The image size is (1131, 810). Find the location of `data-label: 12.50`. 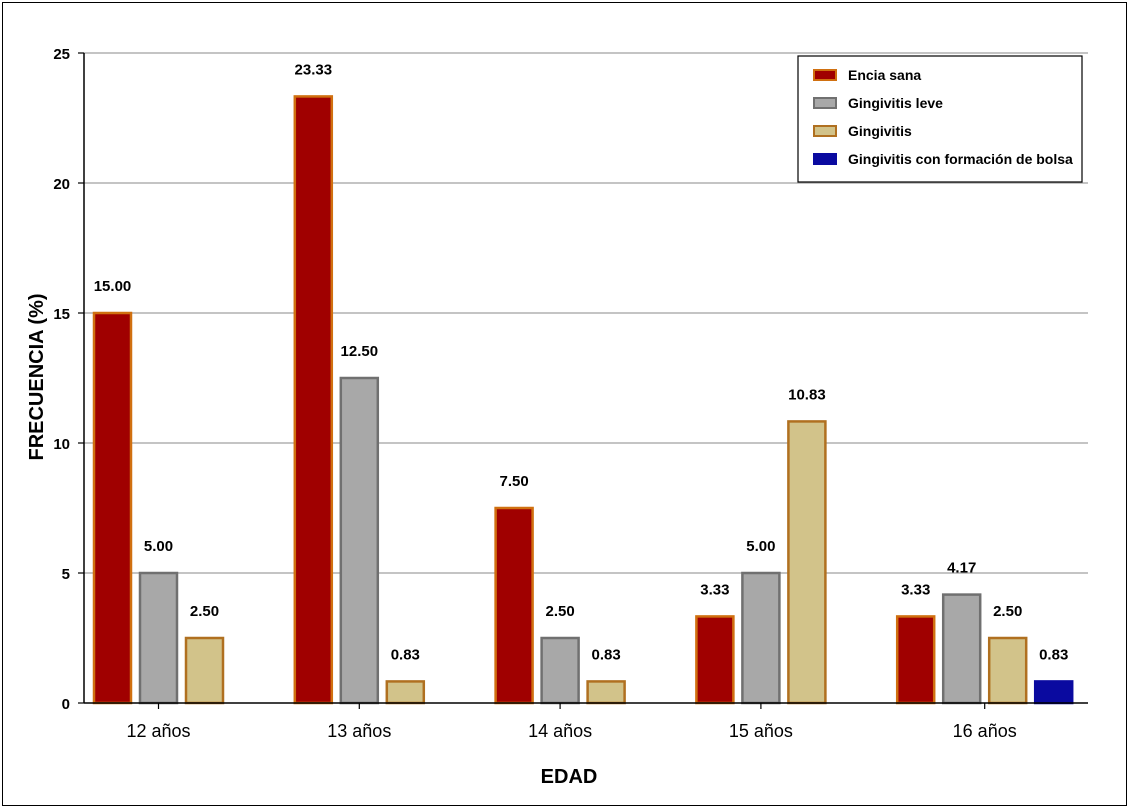

data-label: 12.50 is located at coordinates (360, 351).